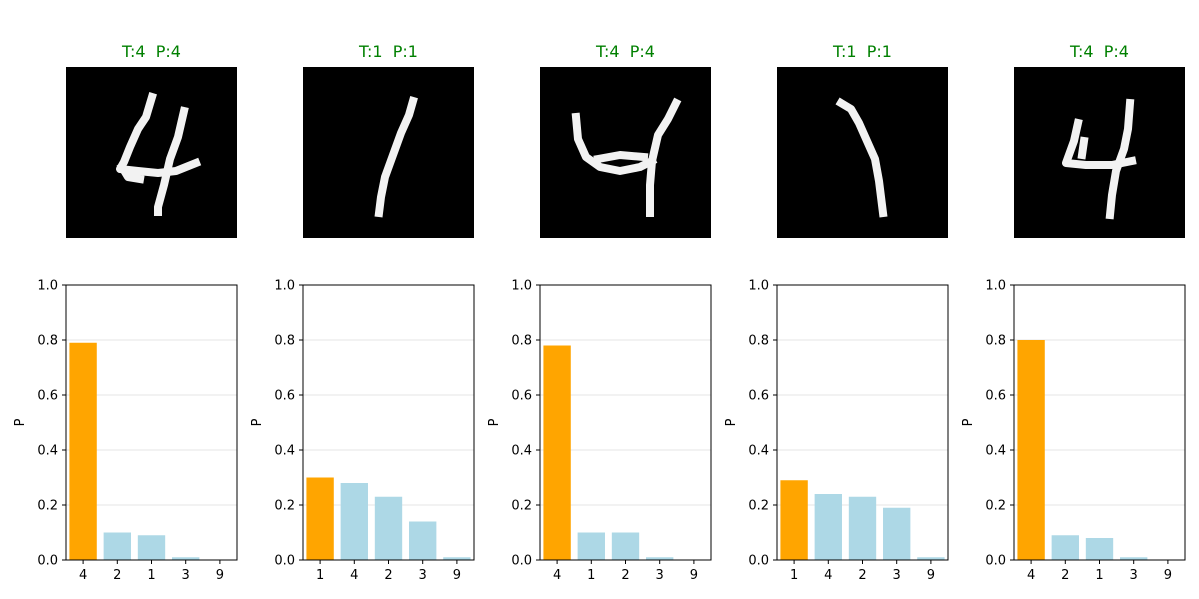  What do you see at coordinates (862, 51) in the screenshot?
I see `panel-4-title: T:1 P:1` at bounding box center [862, 51].